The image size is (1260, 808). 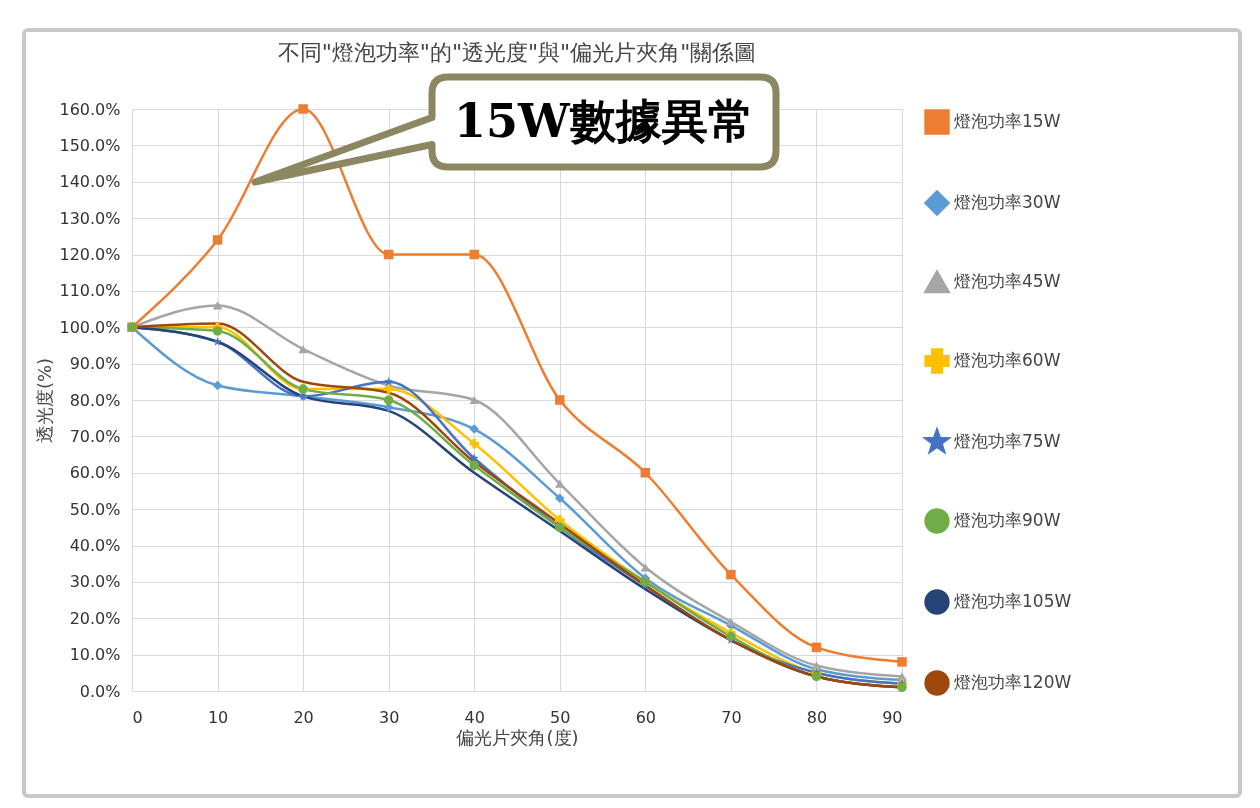 I want to click on y-tick-label: 150.0%, so click(x=90, y=145).